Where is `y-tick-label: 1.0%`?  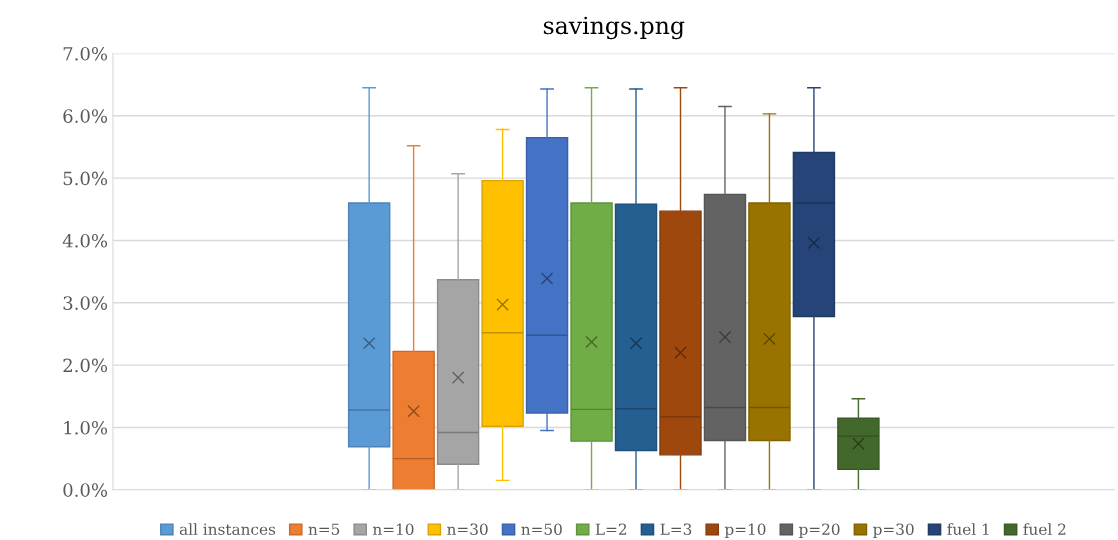 y-tick-label: 1.0% is located at coordinates (86, 427).